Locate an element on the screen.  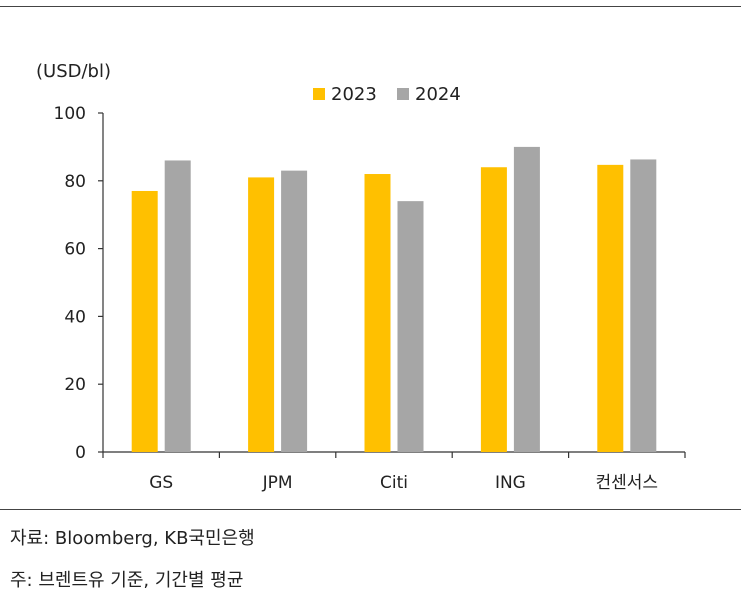
y-tick-label: 60 is located at coordinates (75, 250).